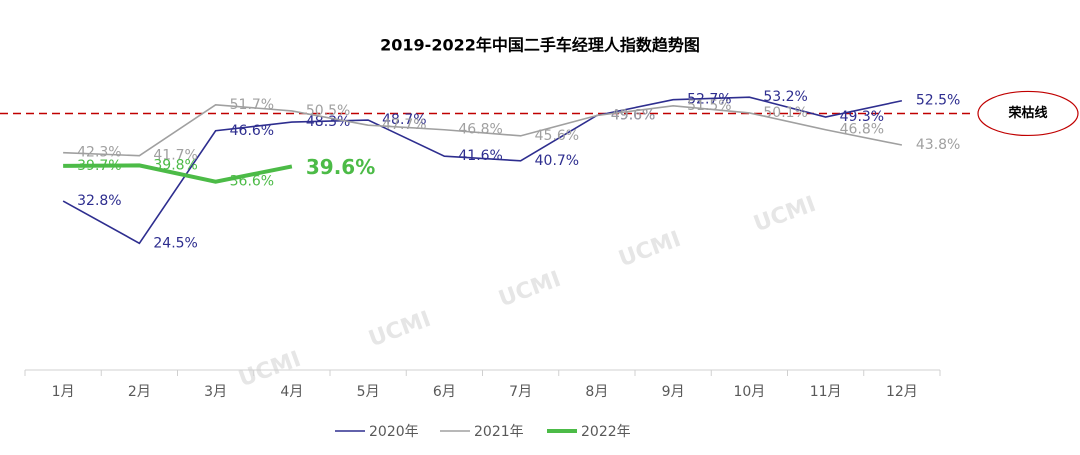 The height and width of the screenshot is (455, 1080). Describe the element at coordinates (709, 100) in the screenshot. I see `data-label: 52.7%` at that location.